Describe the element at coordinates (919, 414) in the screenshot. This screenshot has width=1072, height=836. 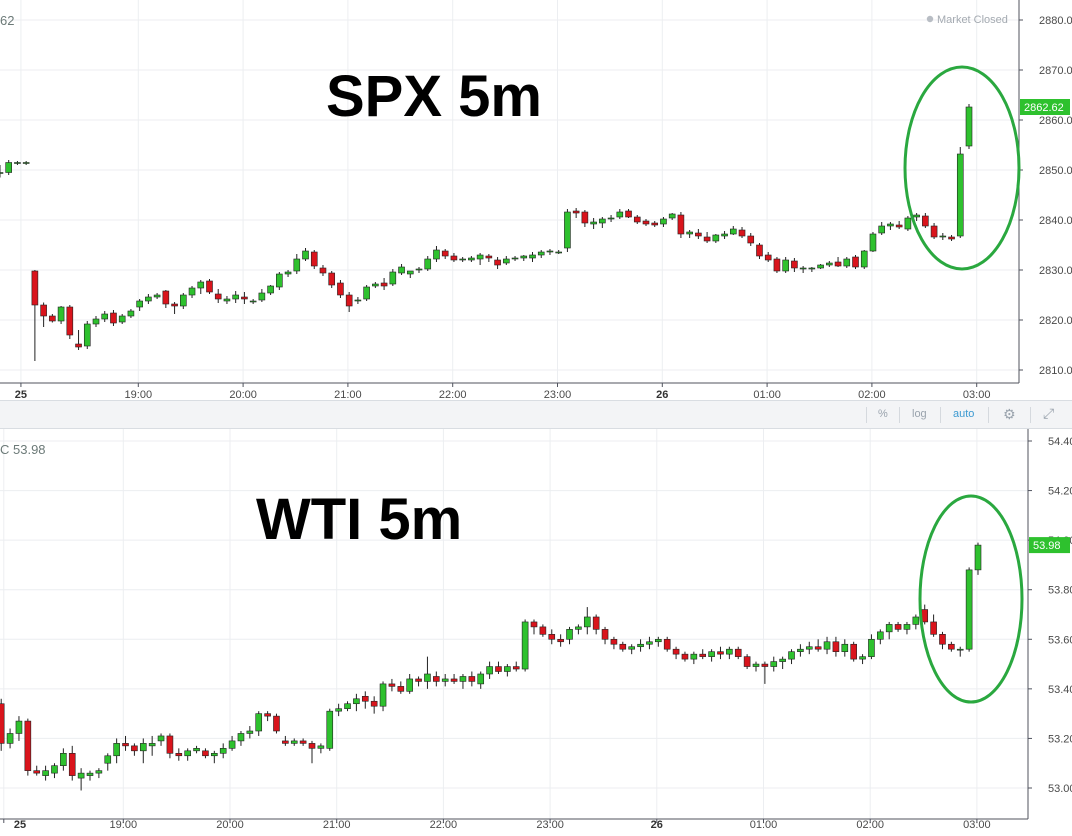
I see `log-scale-button: log` at that location.